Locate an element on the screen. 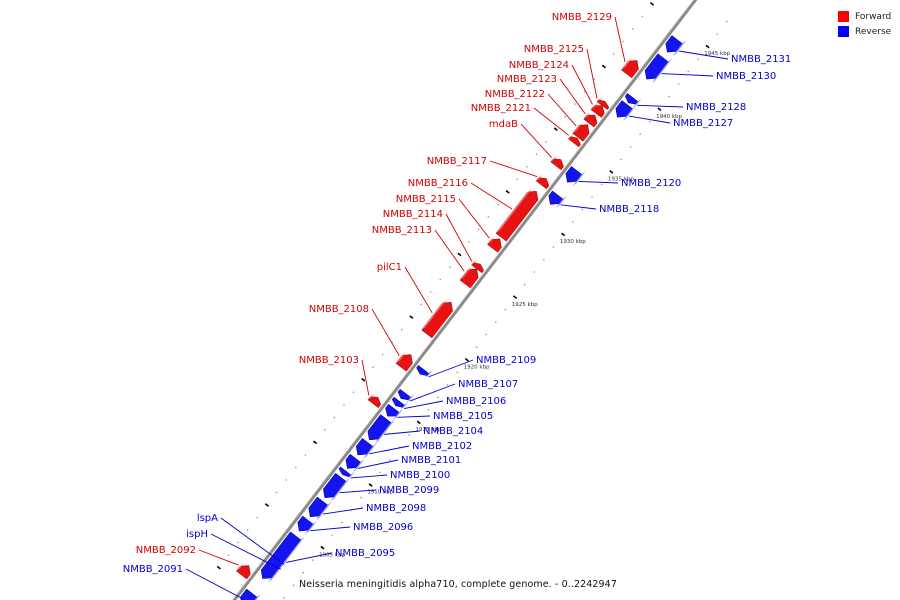 Image resolution: width=900 pixels, height=600 pixels. gene-label: pilC1 is located at coordinates (389, 267).